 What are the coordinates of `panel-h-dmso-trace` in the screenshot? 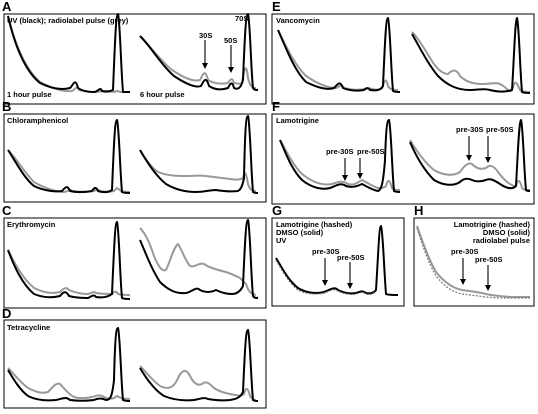 It's located at (473, 261).